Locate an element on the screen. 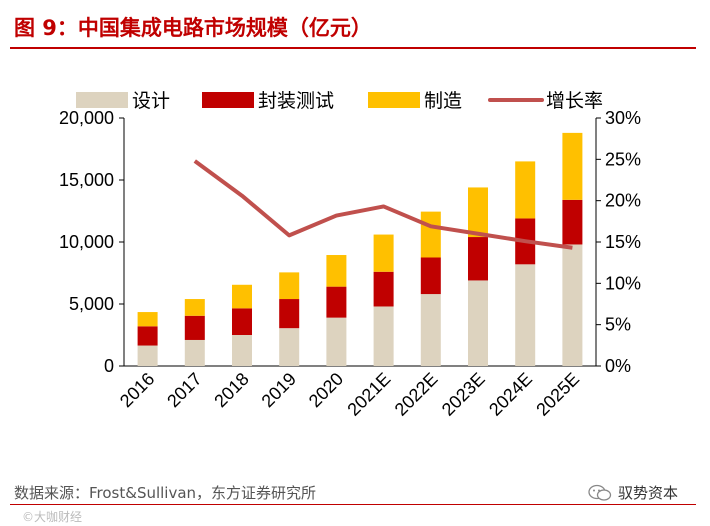  x-tick-label: 2024E is located at coordinates (510, 394).